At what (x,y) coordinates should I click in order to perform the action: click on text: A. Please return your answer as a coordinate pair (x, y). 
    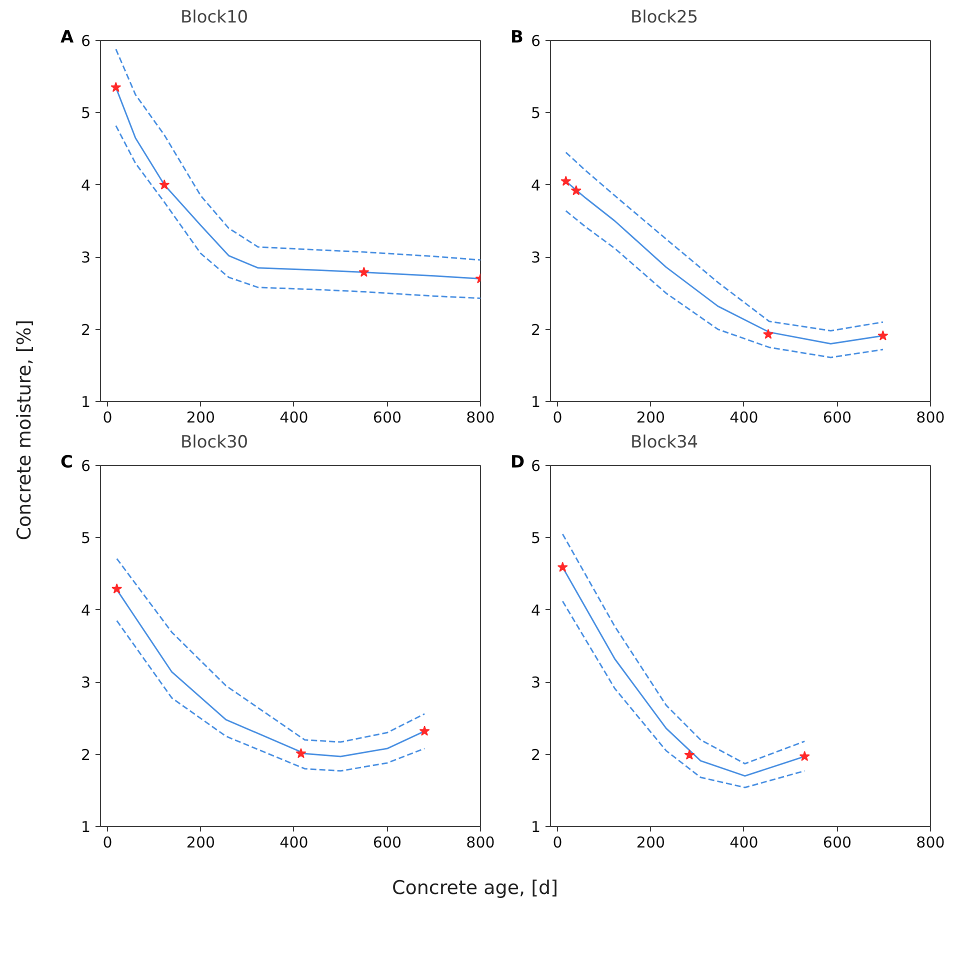
    Looking at the image, I should click on (67, 38).